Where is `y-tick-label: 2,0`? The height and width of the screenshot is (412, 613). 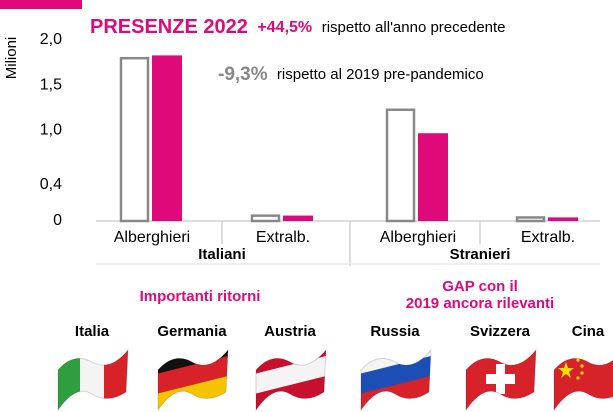
y-tick-label: 2,0 is located at coordinates (51, 39).